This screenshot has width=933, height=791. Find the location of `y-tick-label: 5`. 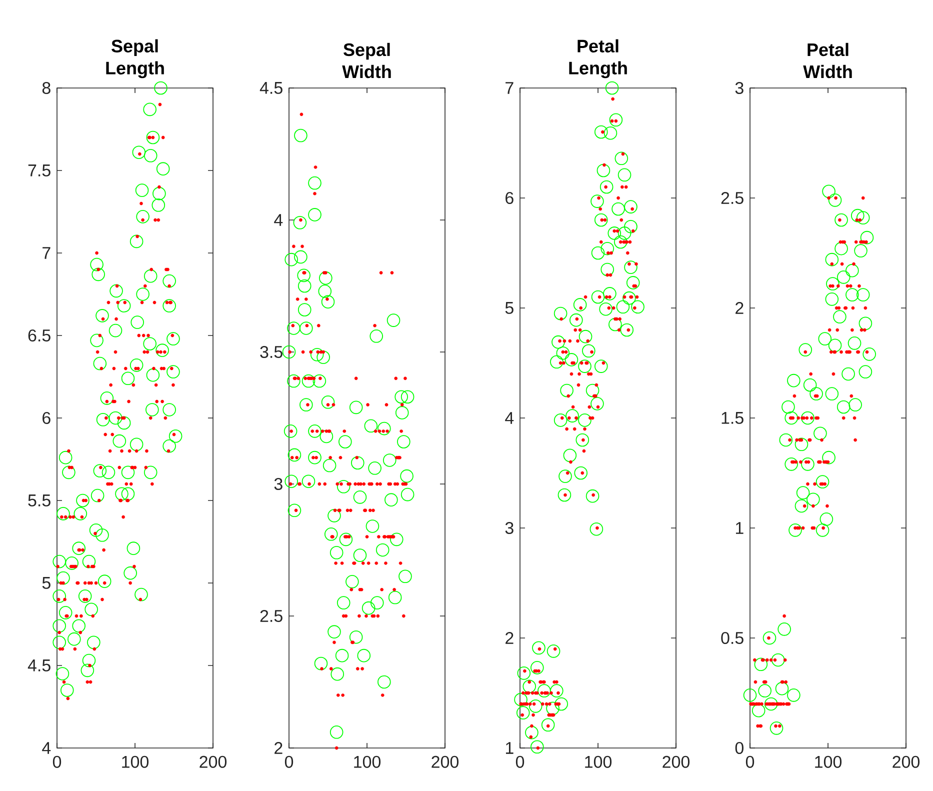

y-tick-label: 5 is located at coordinates (509, 308).